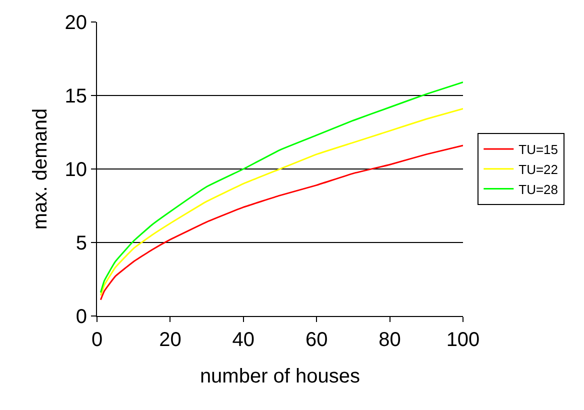  I want to click on x-tick-label: 40, so click(243, 340).